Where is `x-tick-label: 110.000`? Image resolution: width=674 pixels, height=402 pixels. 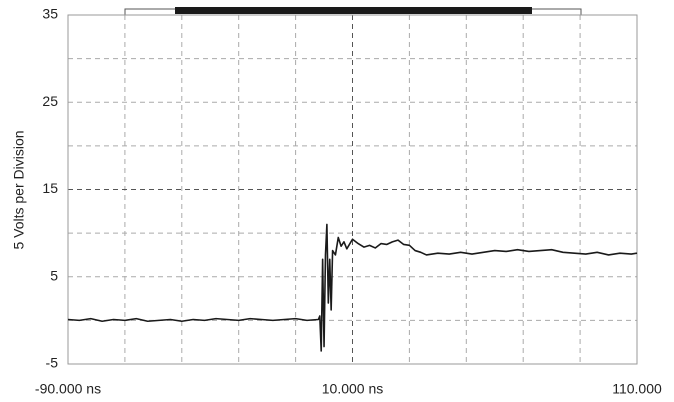
x-tick-label: 110.000 is located at coordinates (637, 389).